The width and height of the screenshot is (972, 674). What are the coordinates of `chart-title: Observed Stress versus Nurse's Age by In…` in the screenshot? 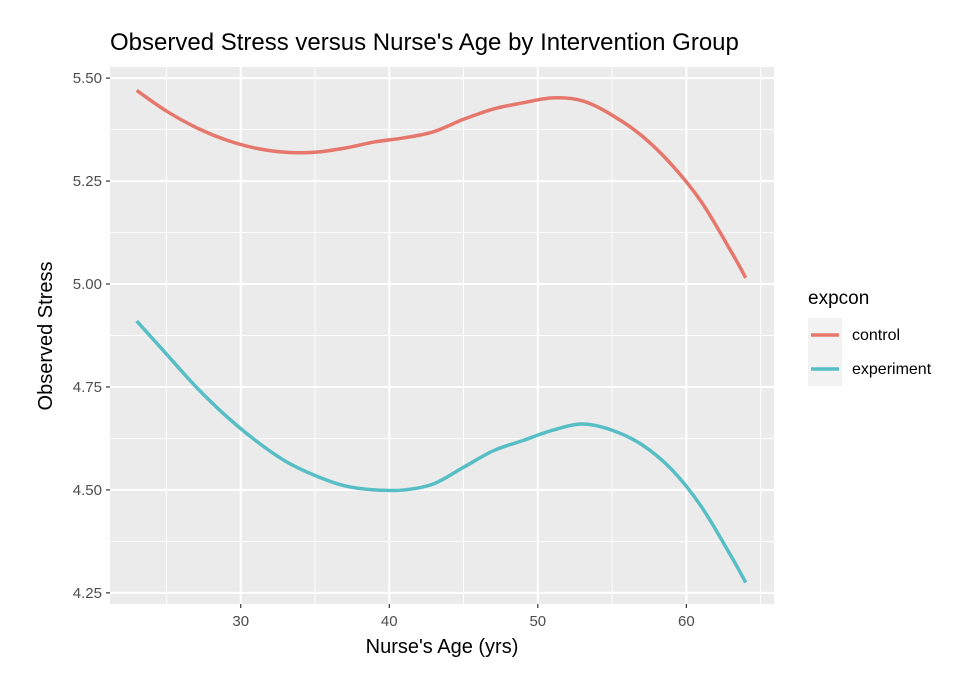 It's located at (424, 42).